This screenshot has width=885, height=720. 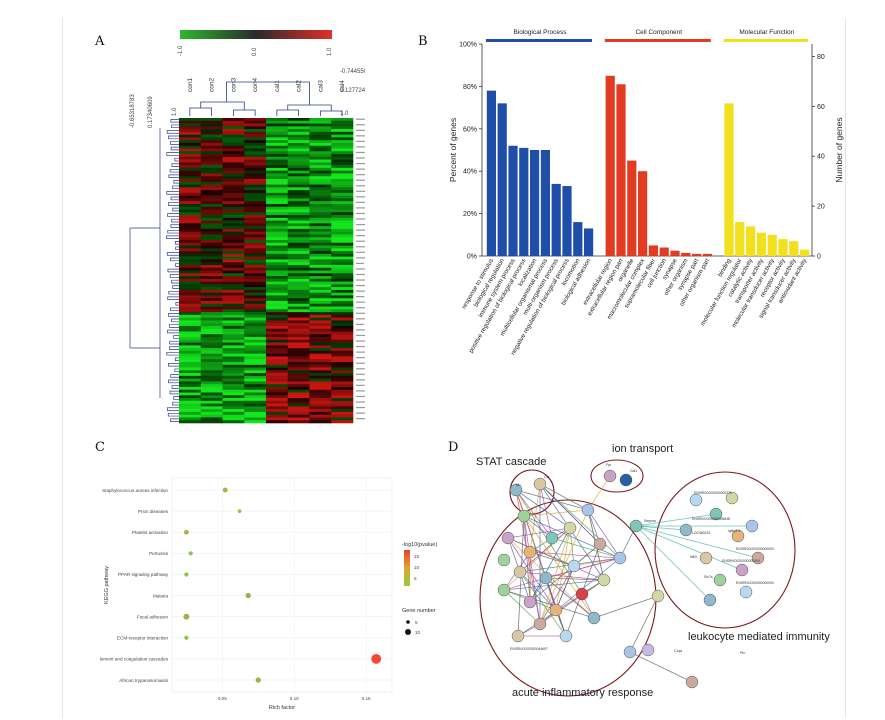 What do you see at coordinates (143, 638) in the screenshot?
I see `category-label: ECM-receptor interaction` at bounding box center [143, 638].